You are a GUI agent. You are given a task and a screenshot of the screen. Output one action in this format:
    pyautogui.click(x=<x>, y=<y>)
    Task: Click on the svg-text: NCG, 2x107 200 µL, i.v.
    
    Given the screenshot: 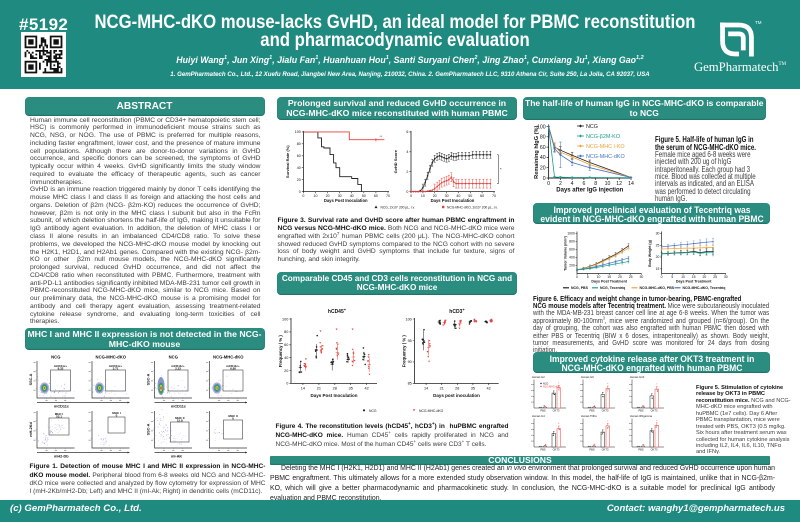 What is the action you would take?
    pyautogui.click(x=398, y=207)
    